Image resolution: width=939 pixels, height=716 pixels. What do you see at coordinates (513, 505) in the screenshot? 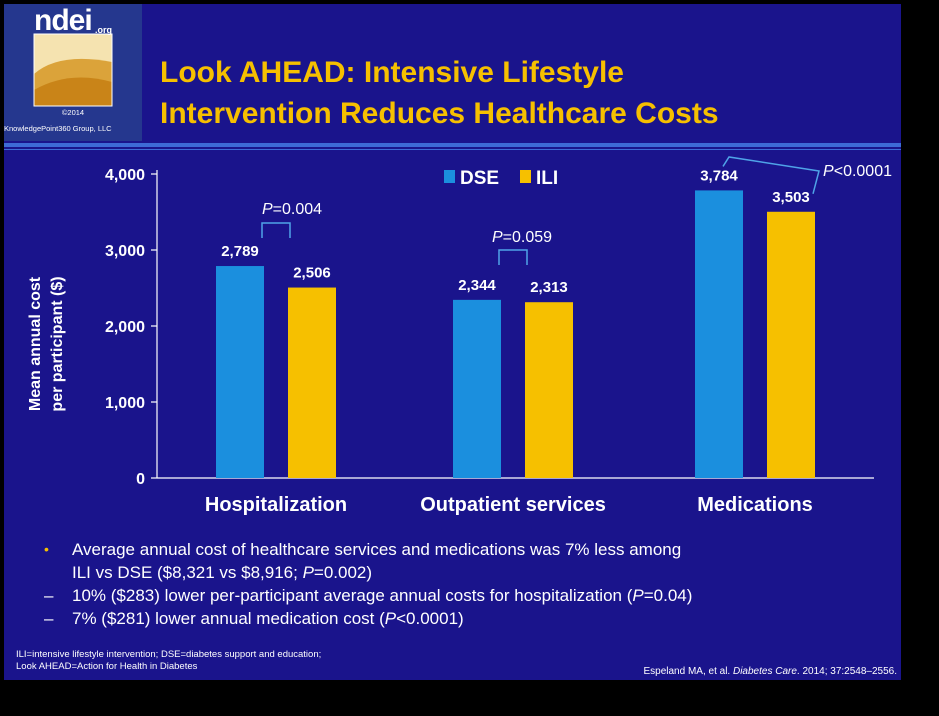
I see `x-tick-label: Outpatient services` at bounding box center [513, 505].